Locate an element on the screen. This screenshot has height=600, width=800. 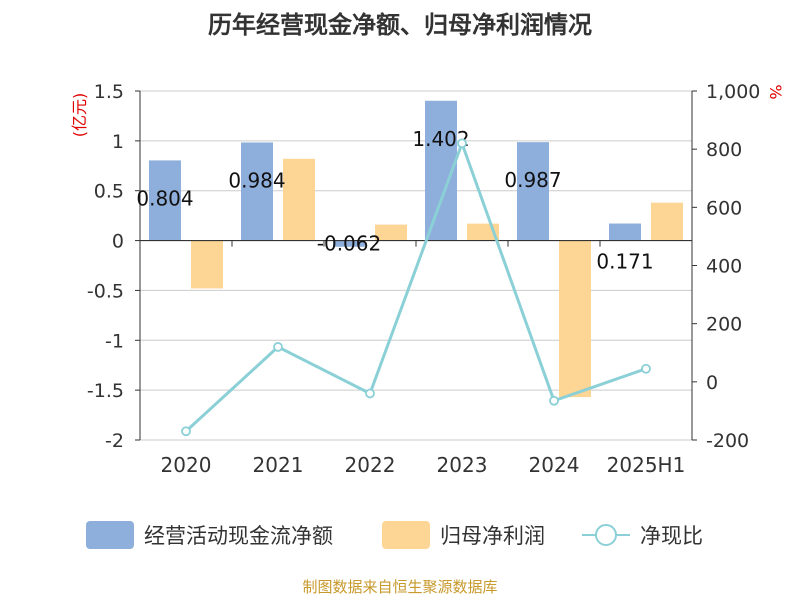
bar-series-1-2025H1 is located at coordinates (667, 221).